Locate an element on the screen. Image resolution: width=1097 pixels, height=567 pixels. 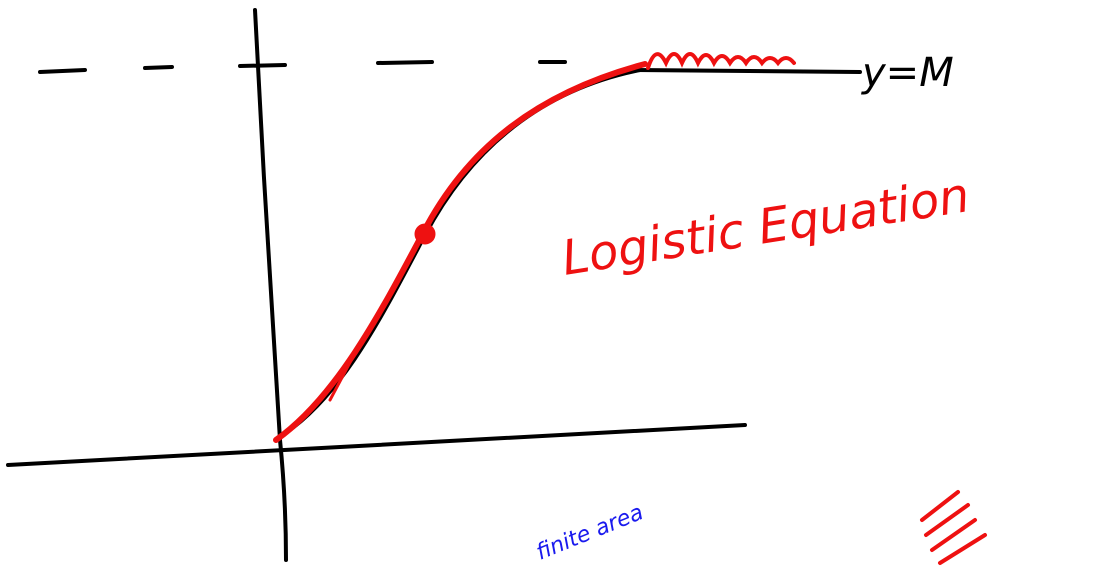
asymptote-dashes is located at coordinates (450, 67).